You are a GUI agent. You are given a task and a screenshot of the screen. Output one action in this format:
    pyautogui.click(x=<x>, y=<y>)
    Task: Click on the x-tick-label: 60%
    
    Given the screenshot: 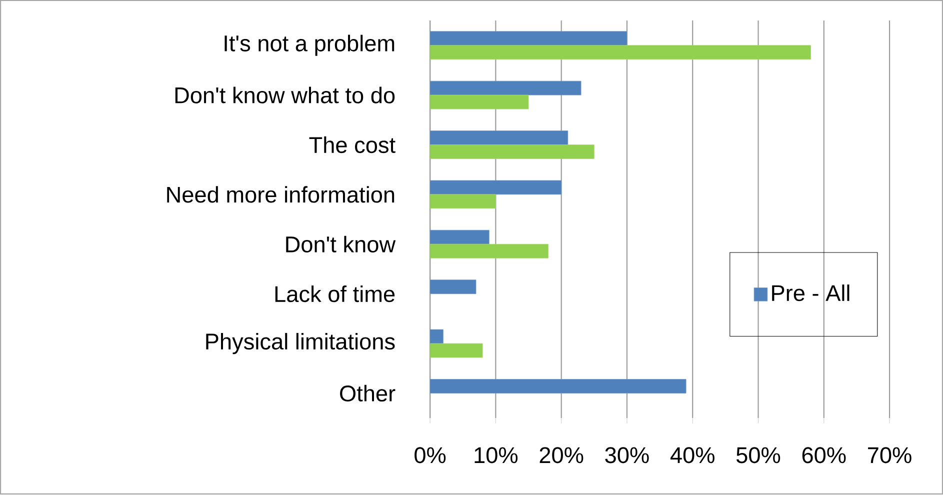 What is the action you would take?
    pyautogui.click(x=824, y=455)
    